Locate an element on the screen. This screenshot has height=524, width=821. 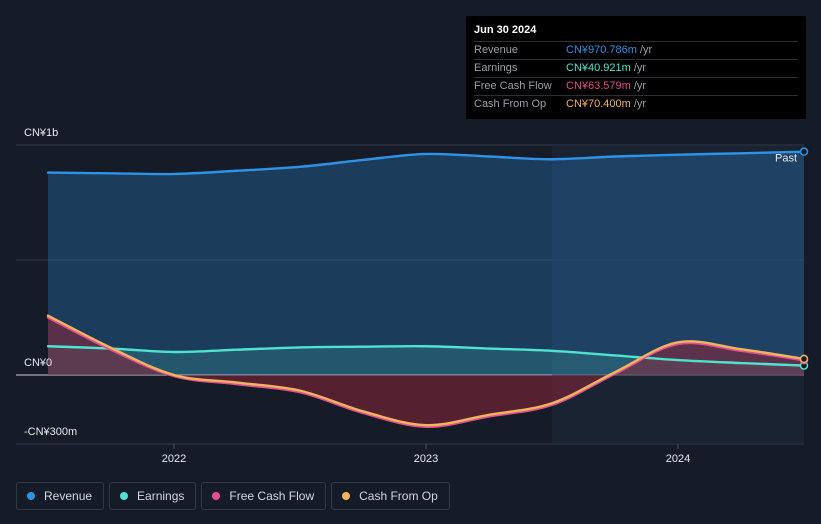
tooltip-label: Cash From Op is located at coordinates (510, 104).